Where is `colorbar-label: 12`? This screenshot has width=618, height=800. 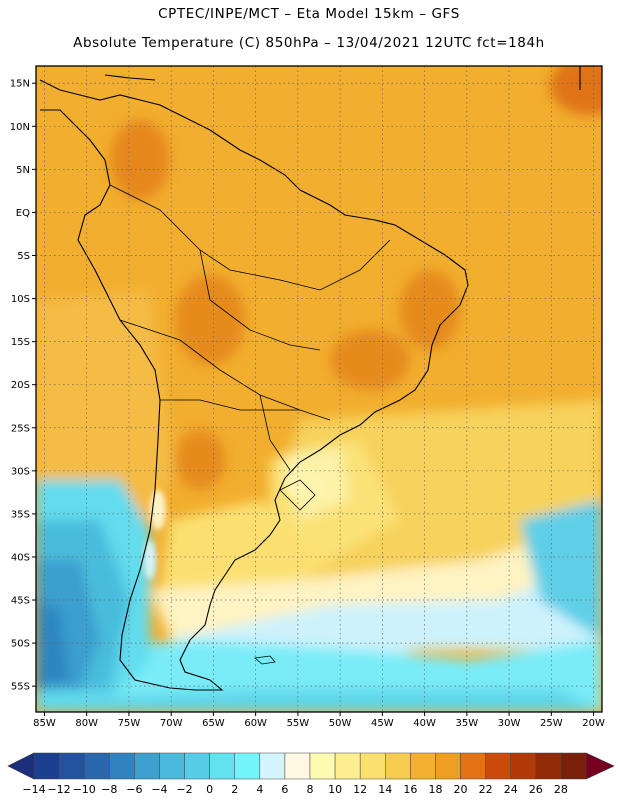
colorbar-label: 12 is located at coordinates (360, 789).